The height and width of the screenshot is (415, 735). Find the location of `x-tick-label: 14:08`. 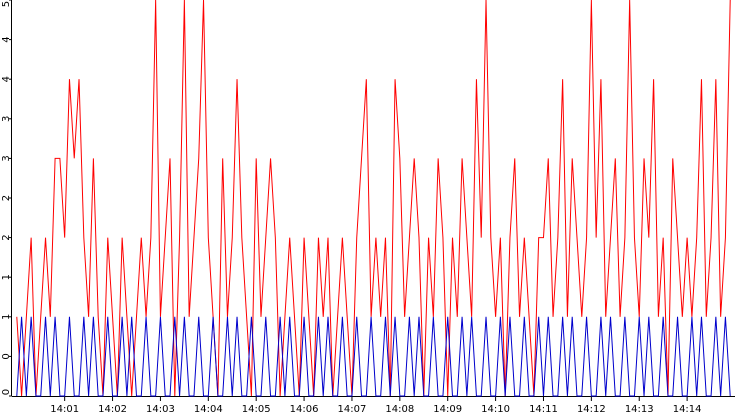

x-tick-label: 14:08 is located at coordinates (399, 409).